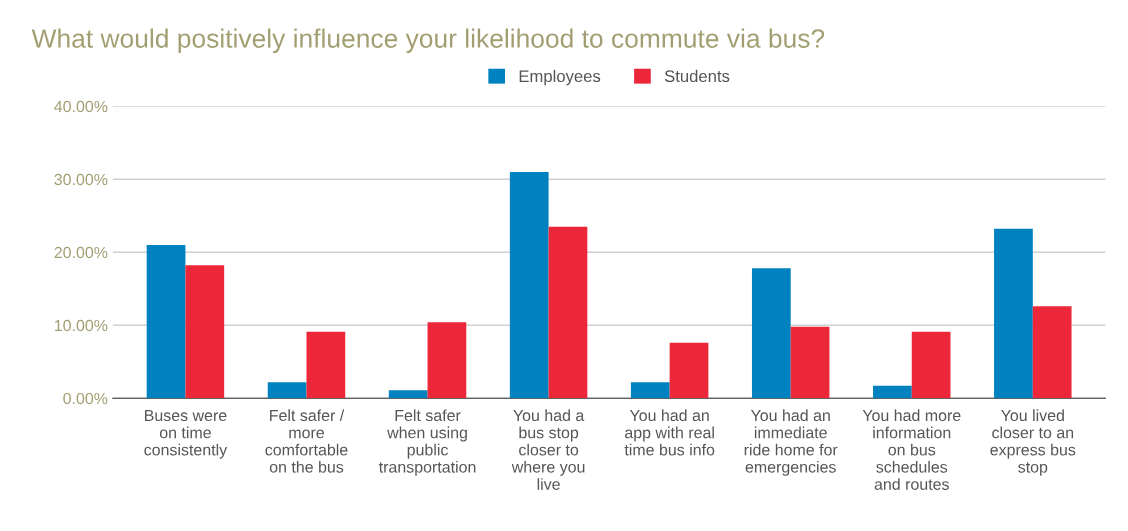  I want to click on legend-label: Students, so click(697, 76).